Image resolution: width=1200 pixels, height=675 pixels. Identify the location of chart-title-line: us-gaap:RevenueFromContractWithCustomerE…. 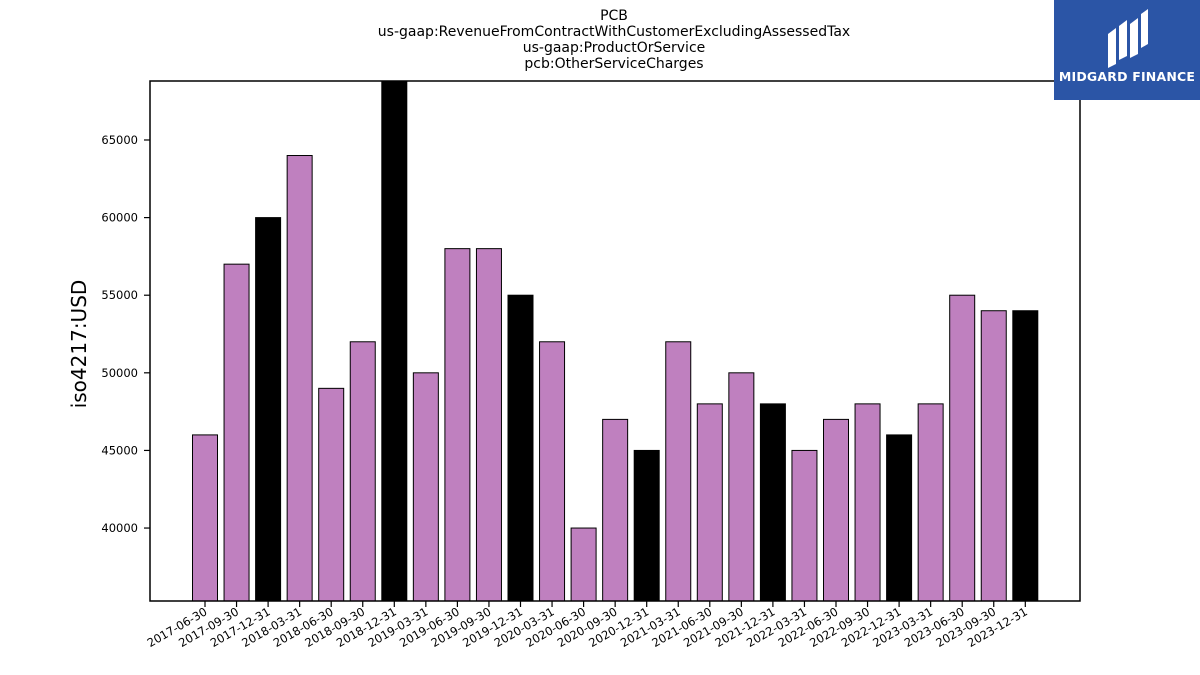
(614, 32).